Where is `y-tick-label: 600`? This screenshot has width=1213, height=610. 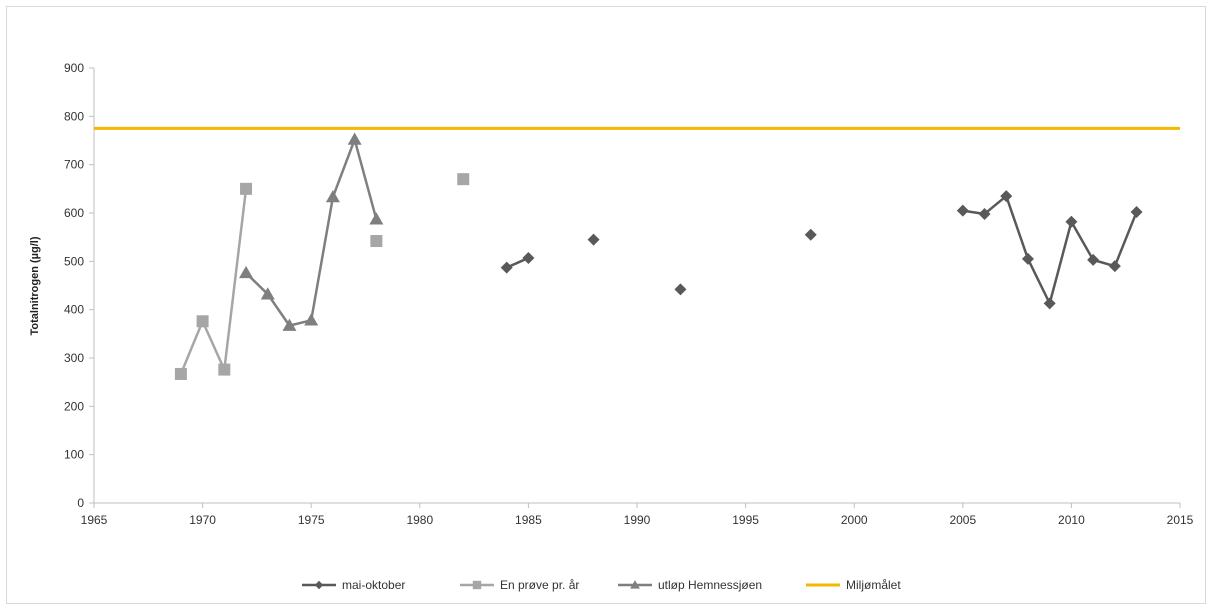
y-tick-label: 600 is located at coordinates (74, 213).